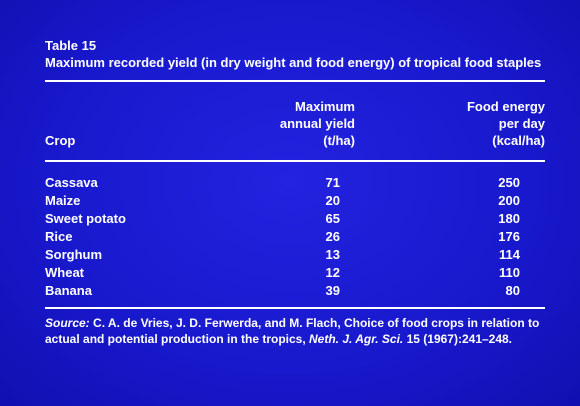 This screenshot has height=406, width=580. Describe the element at coordinates (295, 201) in the screenshot. I see `table-row: Maize 20 200` at that location.